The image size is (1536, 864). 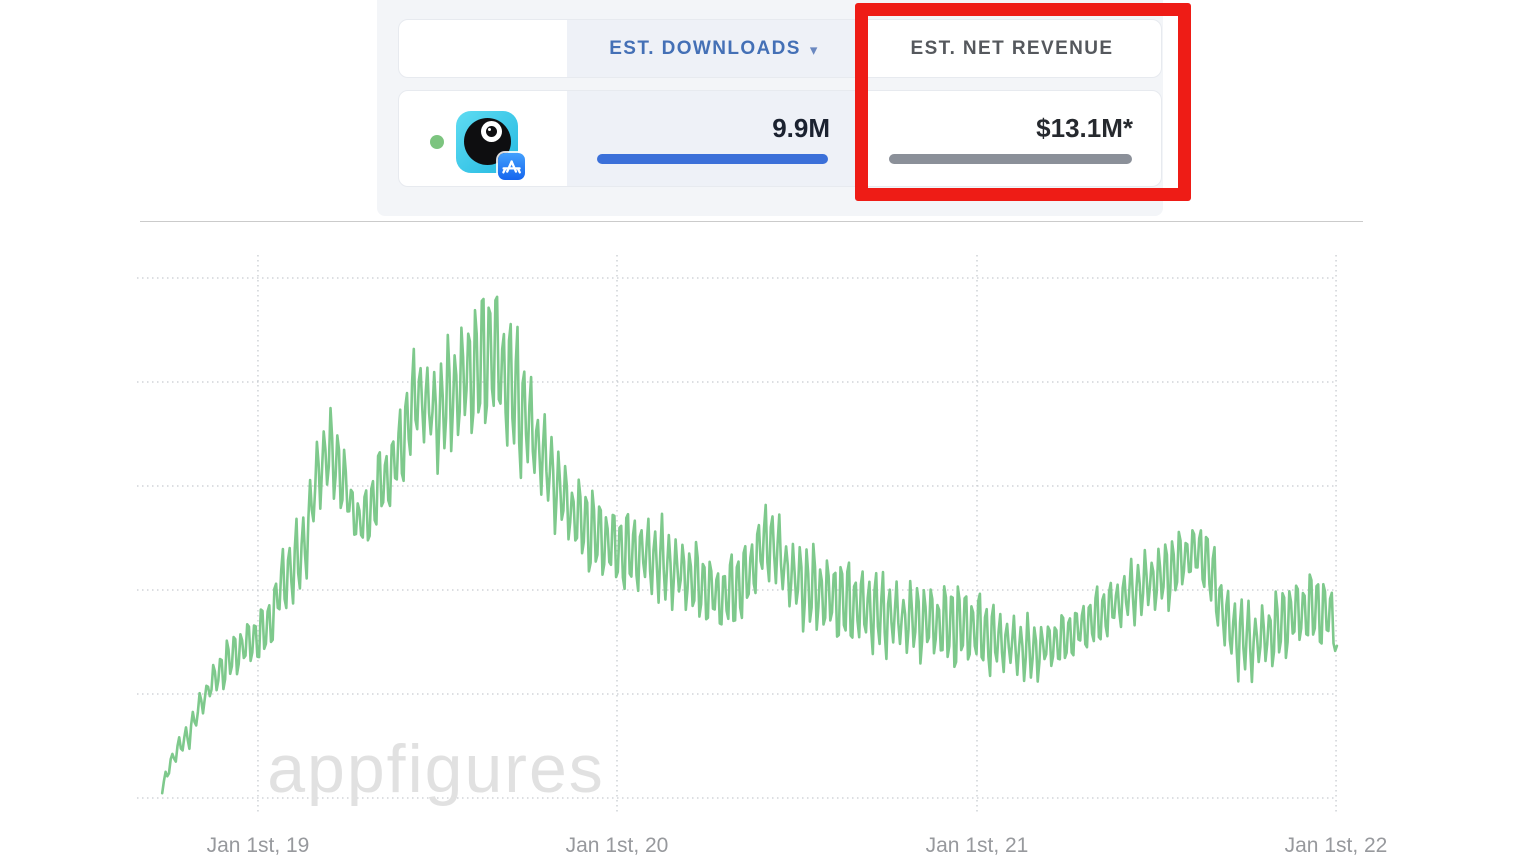 What do you see at coordinates (1010, 159) in the screenshot?
I see `revenue-bar` at bounding box center [1010, 159].